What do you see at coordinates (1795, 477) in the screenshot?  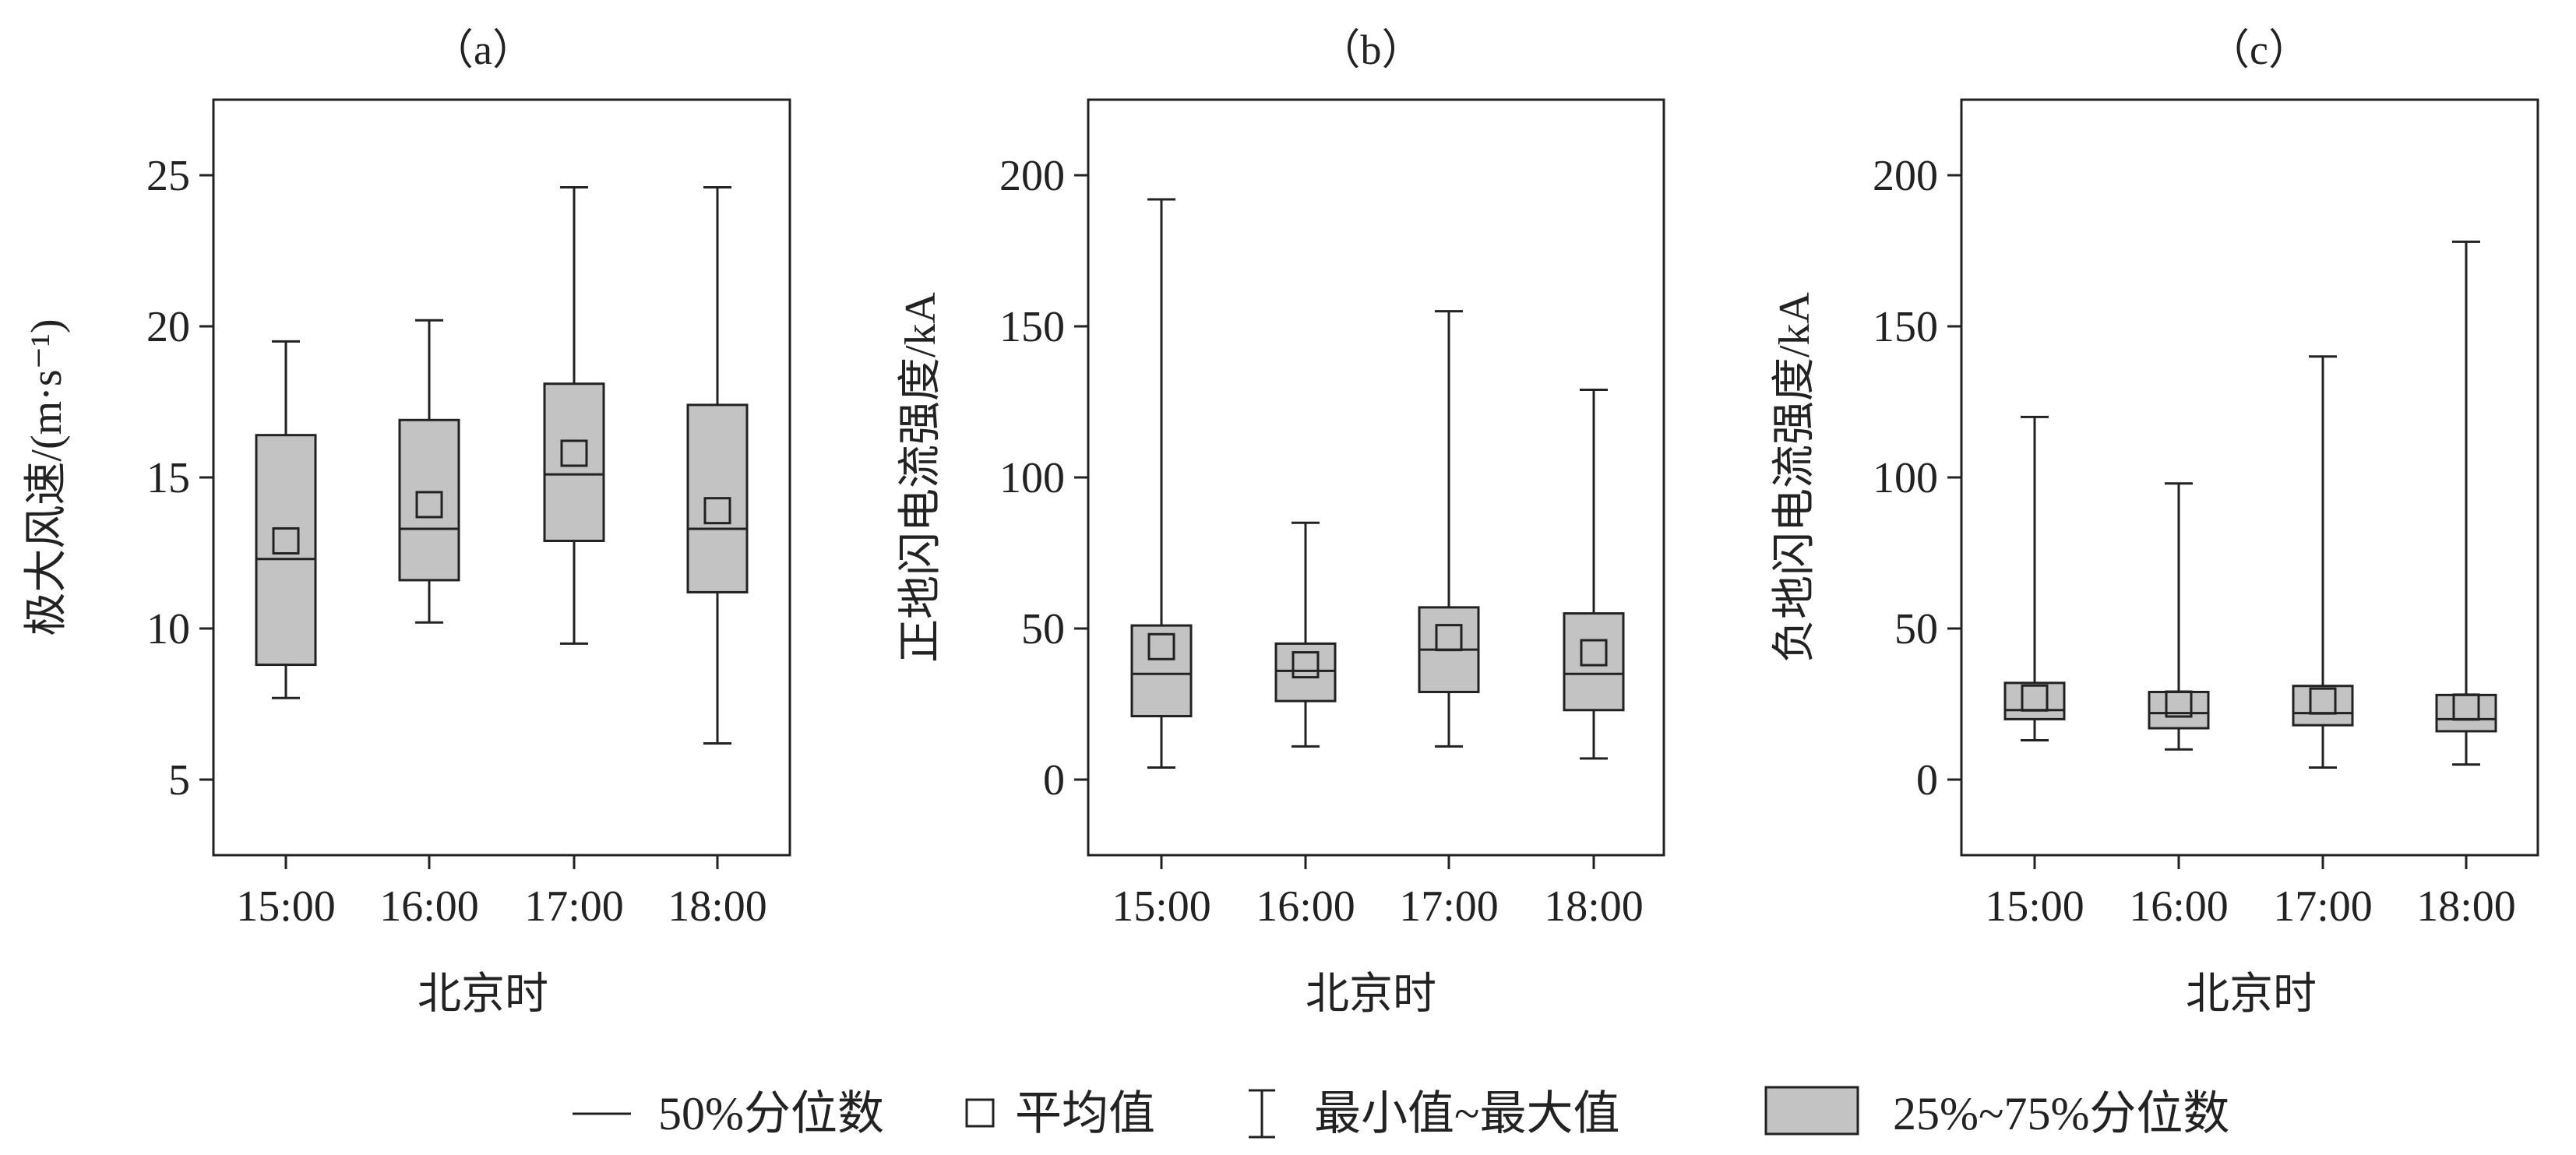 I see `y-axis-title-c: 负地闪电流强度/kA` at bounding box center [1795, 477].